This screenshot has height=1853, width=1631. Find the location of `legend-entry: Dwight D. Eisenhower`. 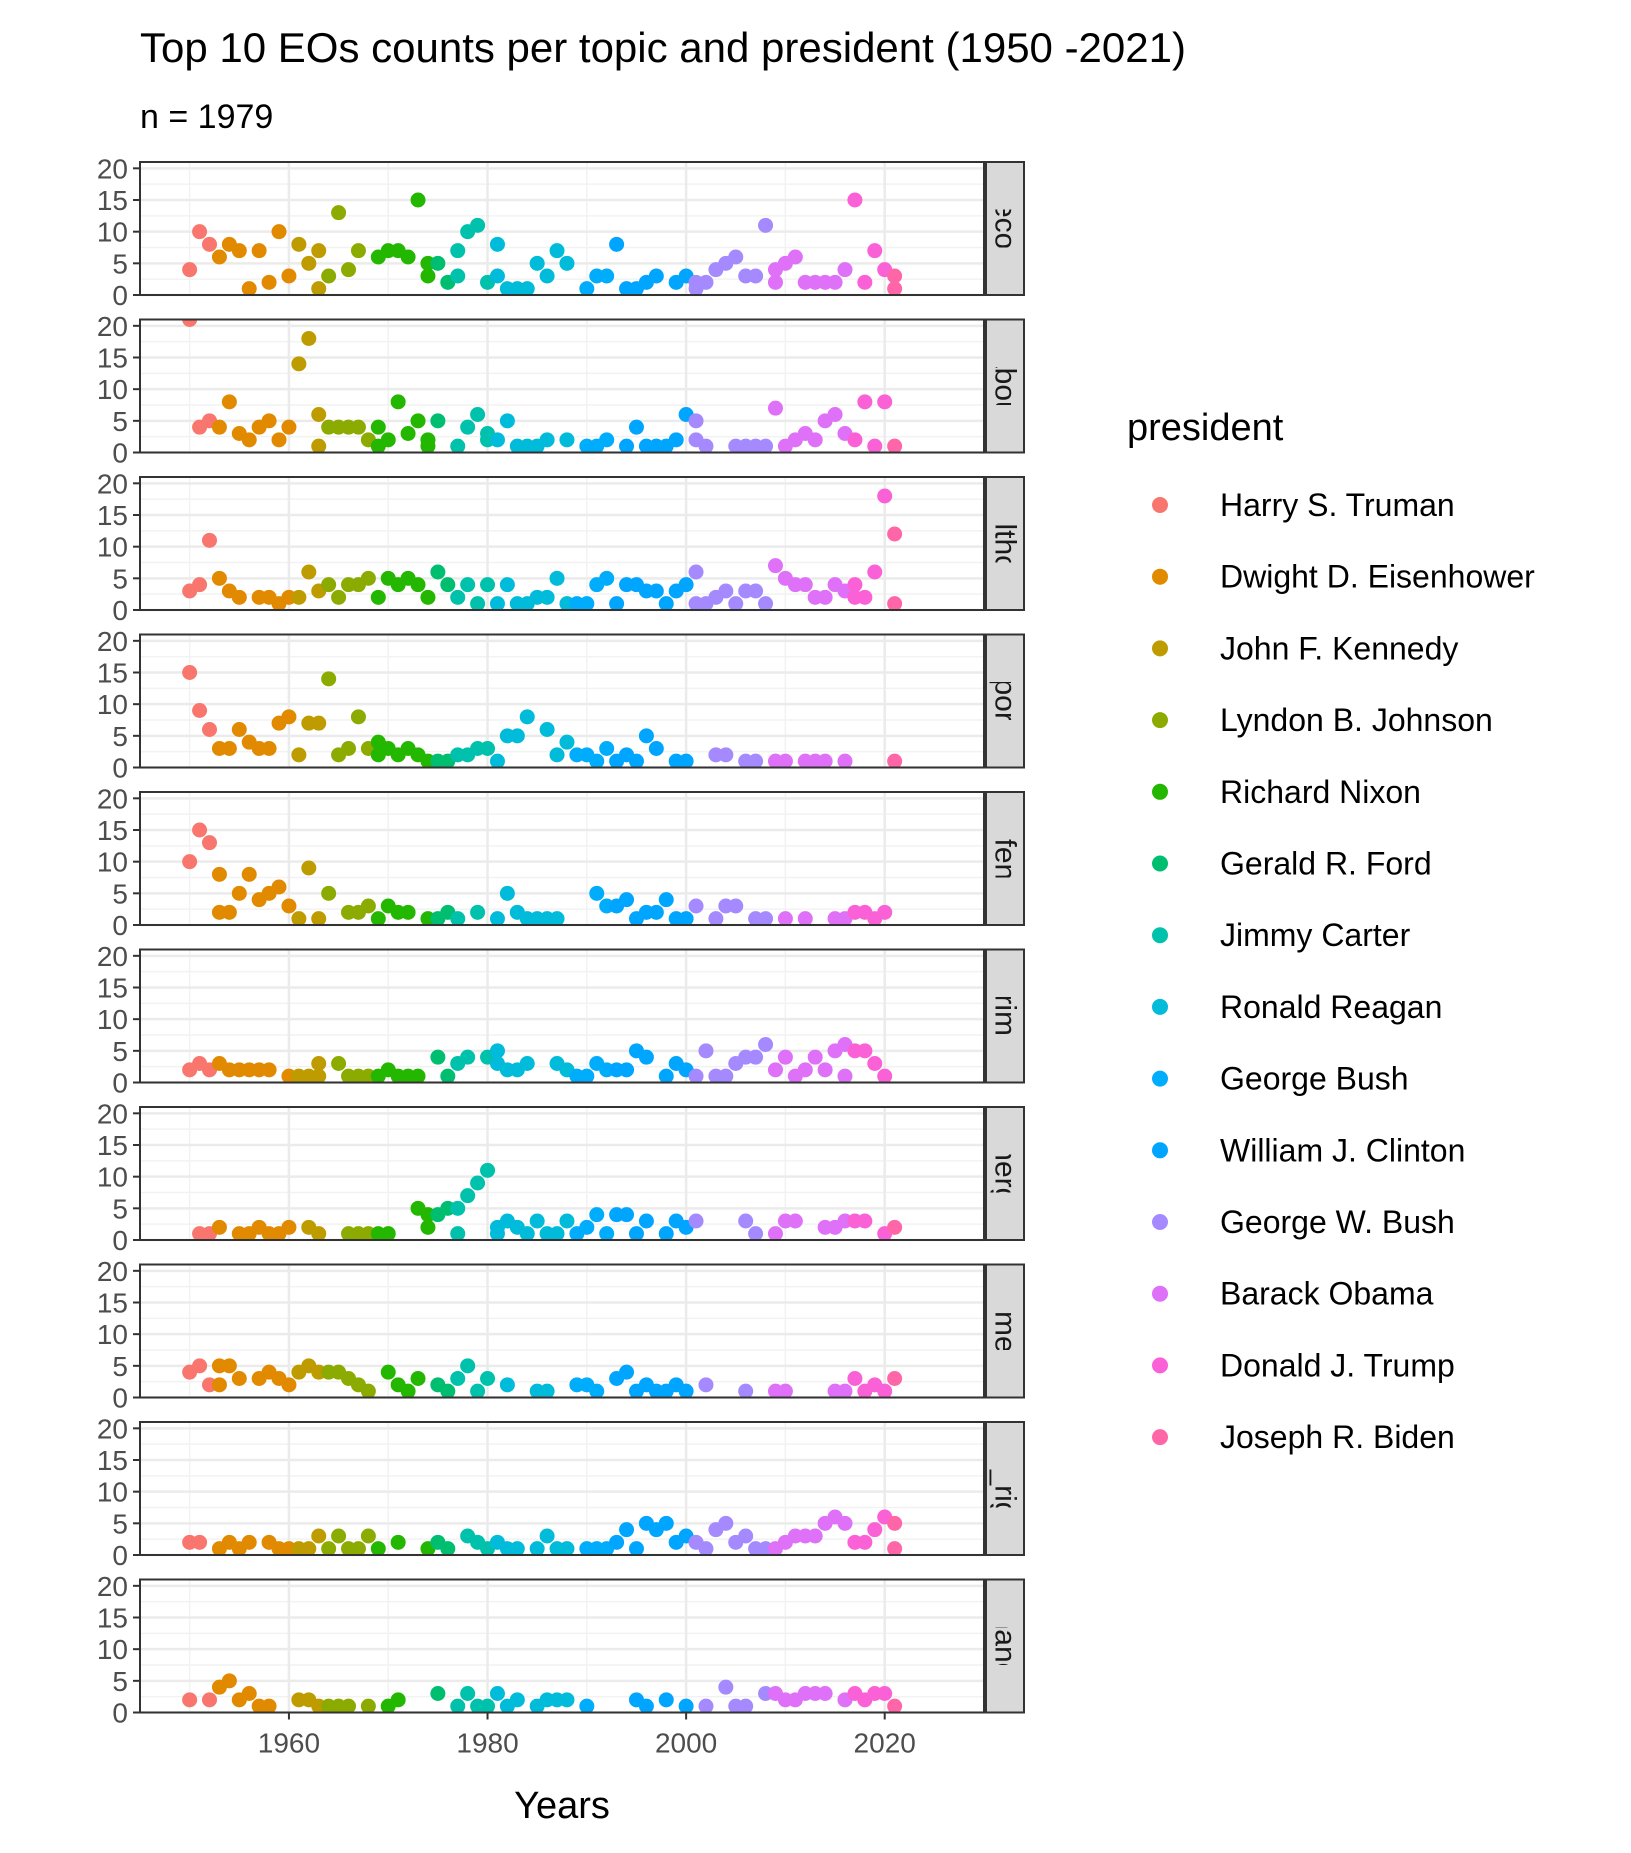

legend-entry: Dwight D. Eisenhower is located at coordinates (1343, 577).